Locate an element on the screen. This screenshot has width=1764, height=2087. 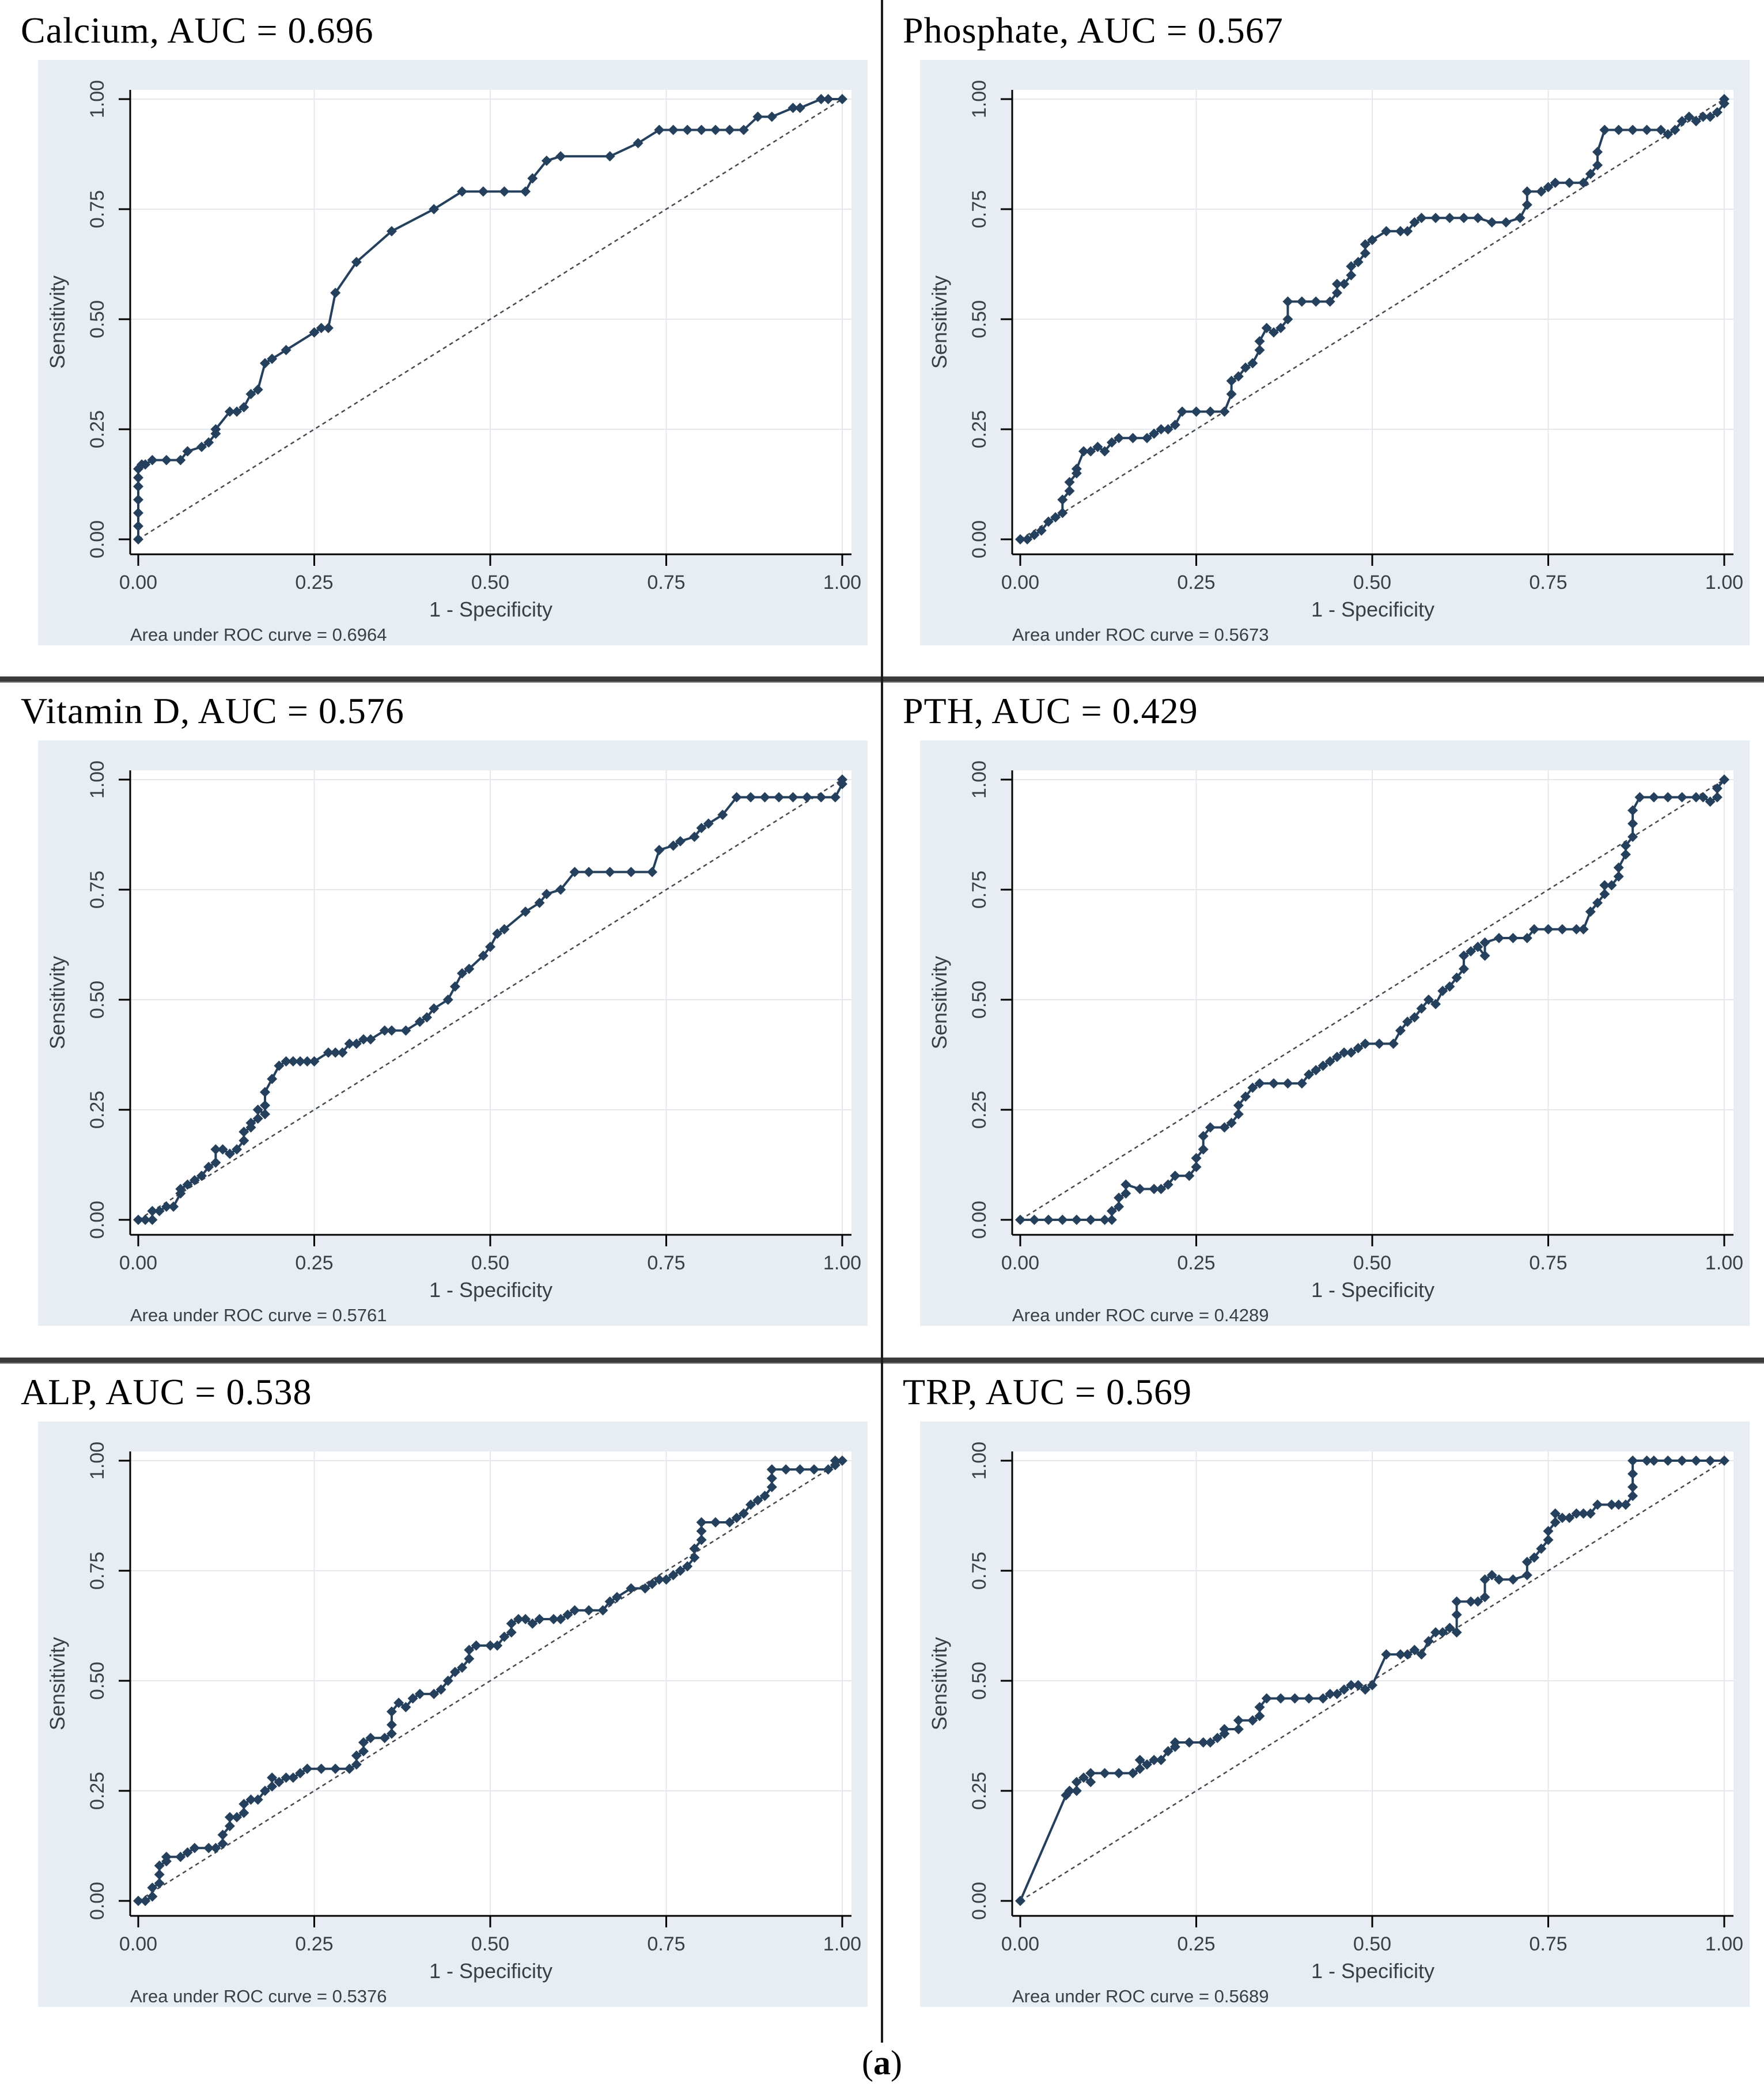
reference-line is located at coordinates (490, 319).